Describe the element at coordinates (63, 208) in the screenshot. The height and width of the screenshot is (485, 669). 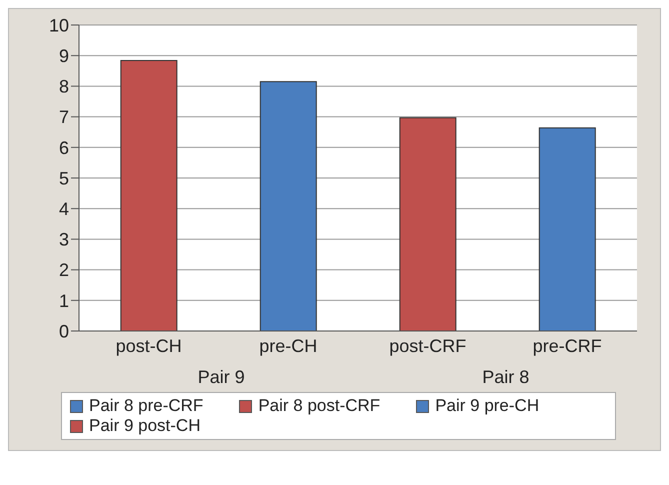
I see `y-tick-label: 4` at that location.